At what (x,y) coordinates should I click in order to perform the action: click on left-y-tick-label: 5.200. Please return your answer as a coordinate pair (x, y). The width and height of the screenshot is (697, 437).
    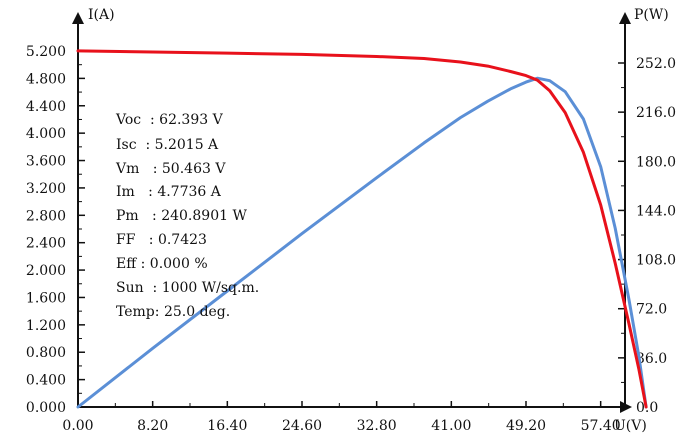
    Looking at the image, I should click on (46, 52).